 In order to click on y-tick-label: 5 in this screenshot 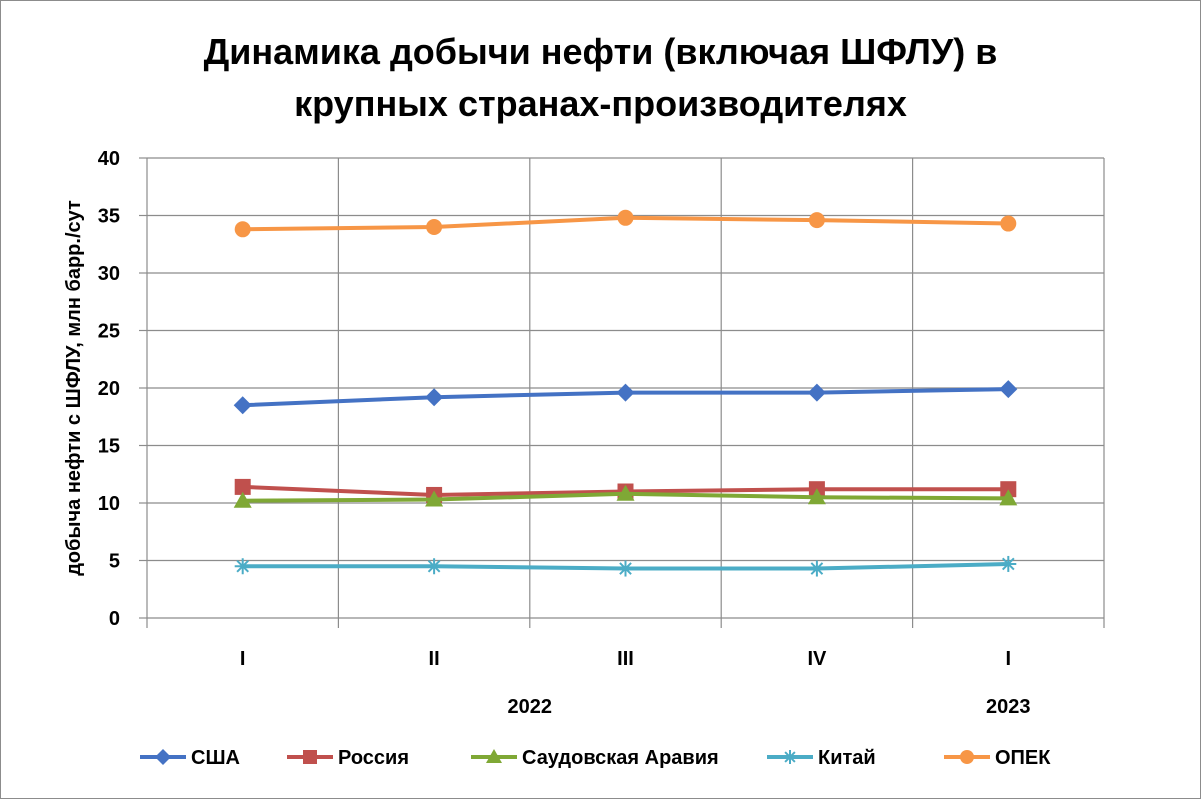, I will do `click(114, 562)`.